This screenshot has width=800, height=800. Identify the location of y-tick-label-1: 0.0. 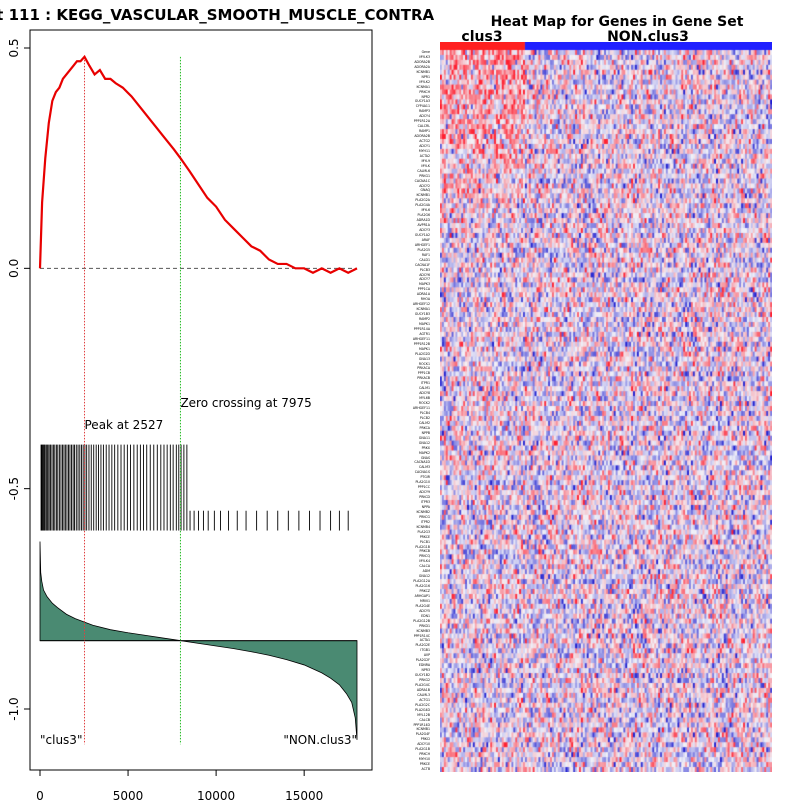
(14, 268).